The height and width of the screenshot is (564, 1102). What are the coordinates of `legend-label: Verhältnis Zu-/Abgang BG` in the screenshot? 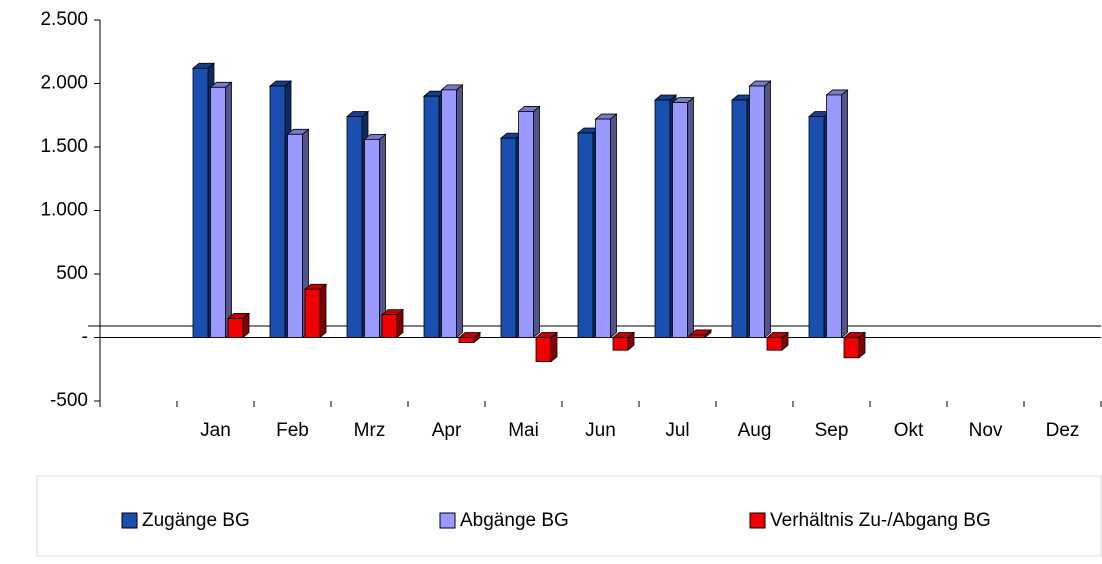 It's located at (880, 520).